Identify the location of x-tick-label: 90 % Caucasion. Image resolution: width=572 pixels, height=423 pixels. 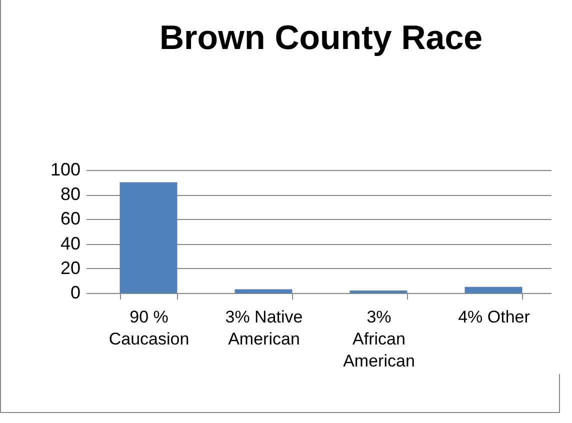
(149, 328).